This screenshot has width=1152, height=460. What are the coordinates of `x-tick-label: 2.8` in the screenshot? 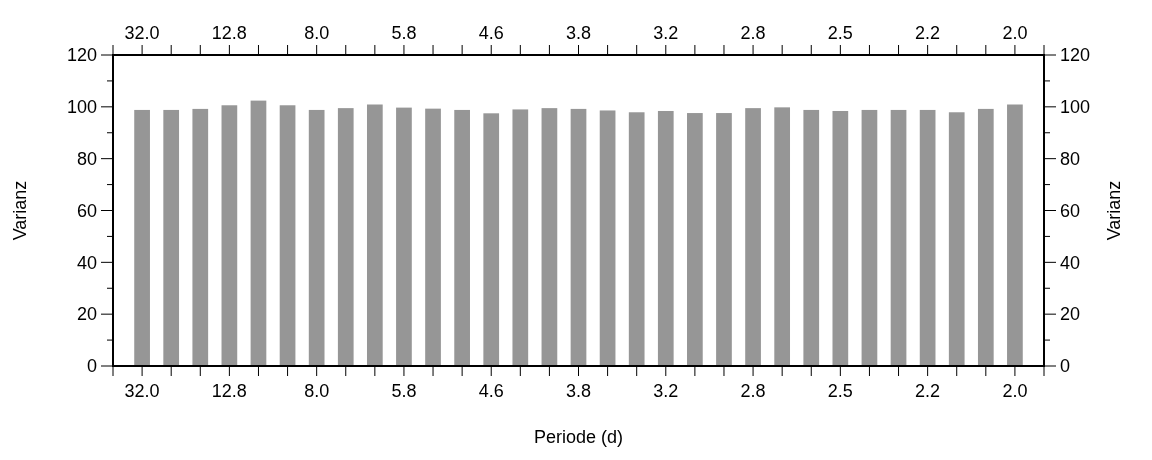 It's located at (753, 33).